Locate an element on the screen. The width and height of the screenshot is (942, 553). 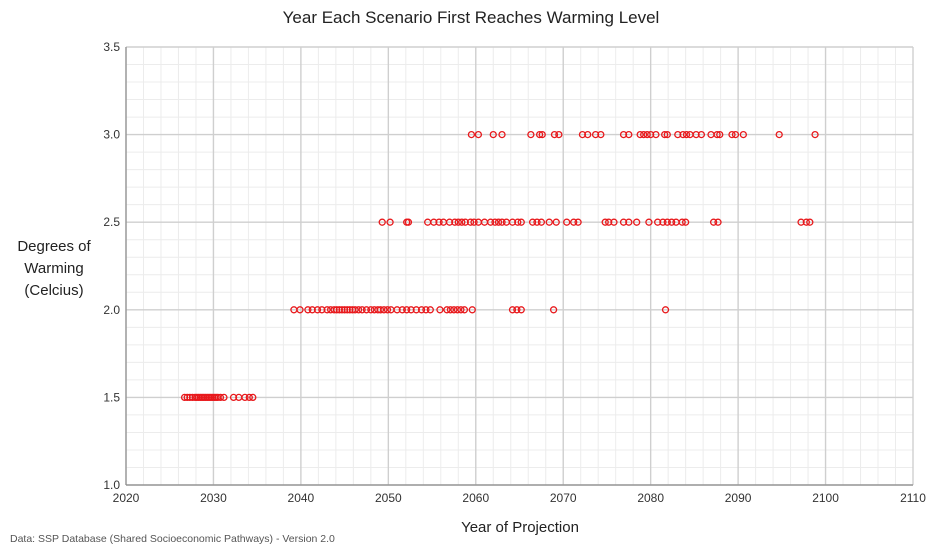
x-tick-label: 2090 is located at coordinates (738, 498).